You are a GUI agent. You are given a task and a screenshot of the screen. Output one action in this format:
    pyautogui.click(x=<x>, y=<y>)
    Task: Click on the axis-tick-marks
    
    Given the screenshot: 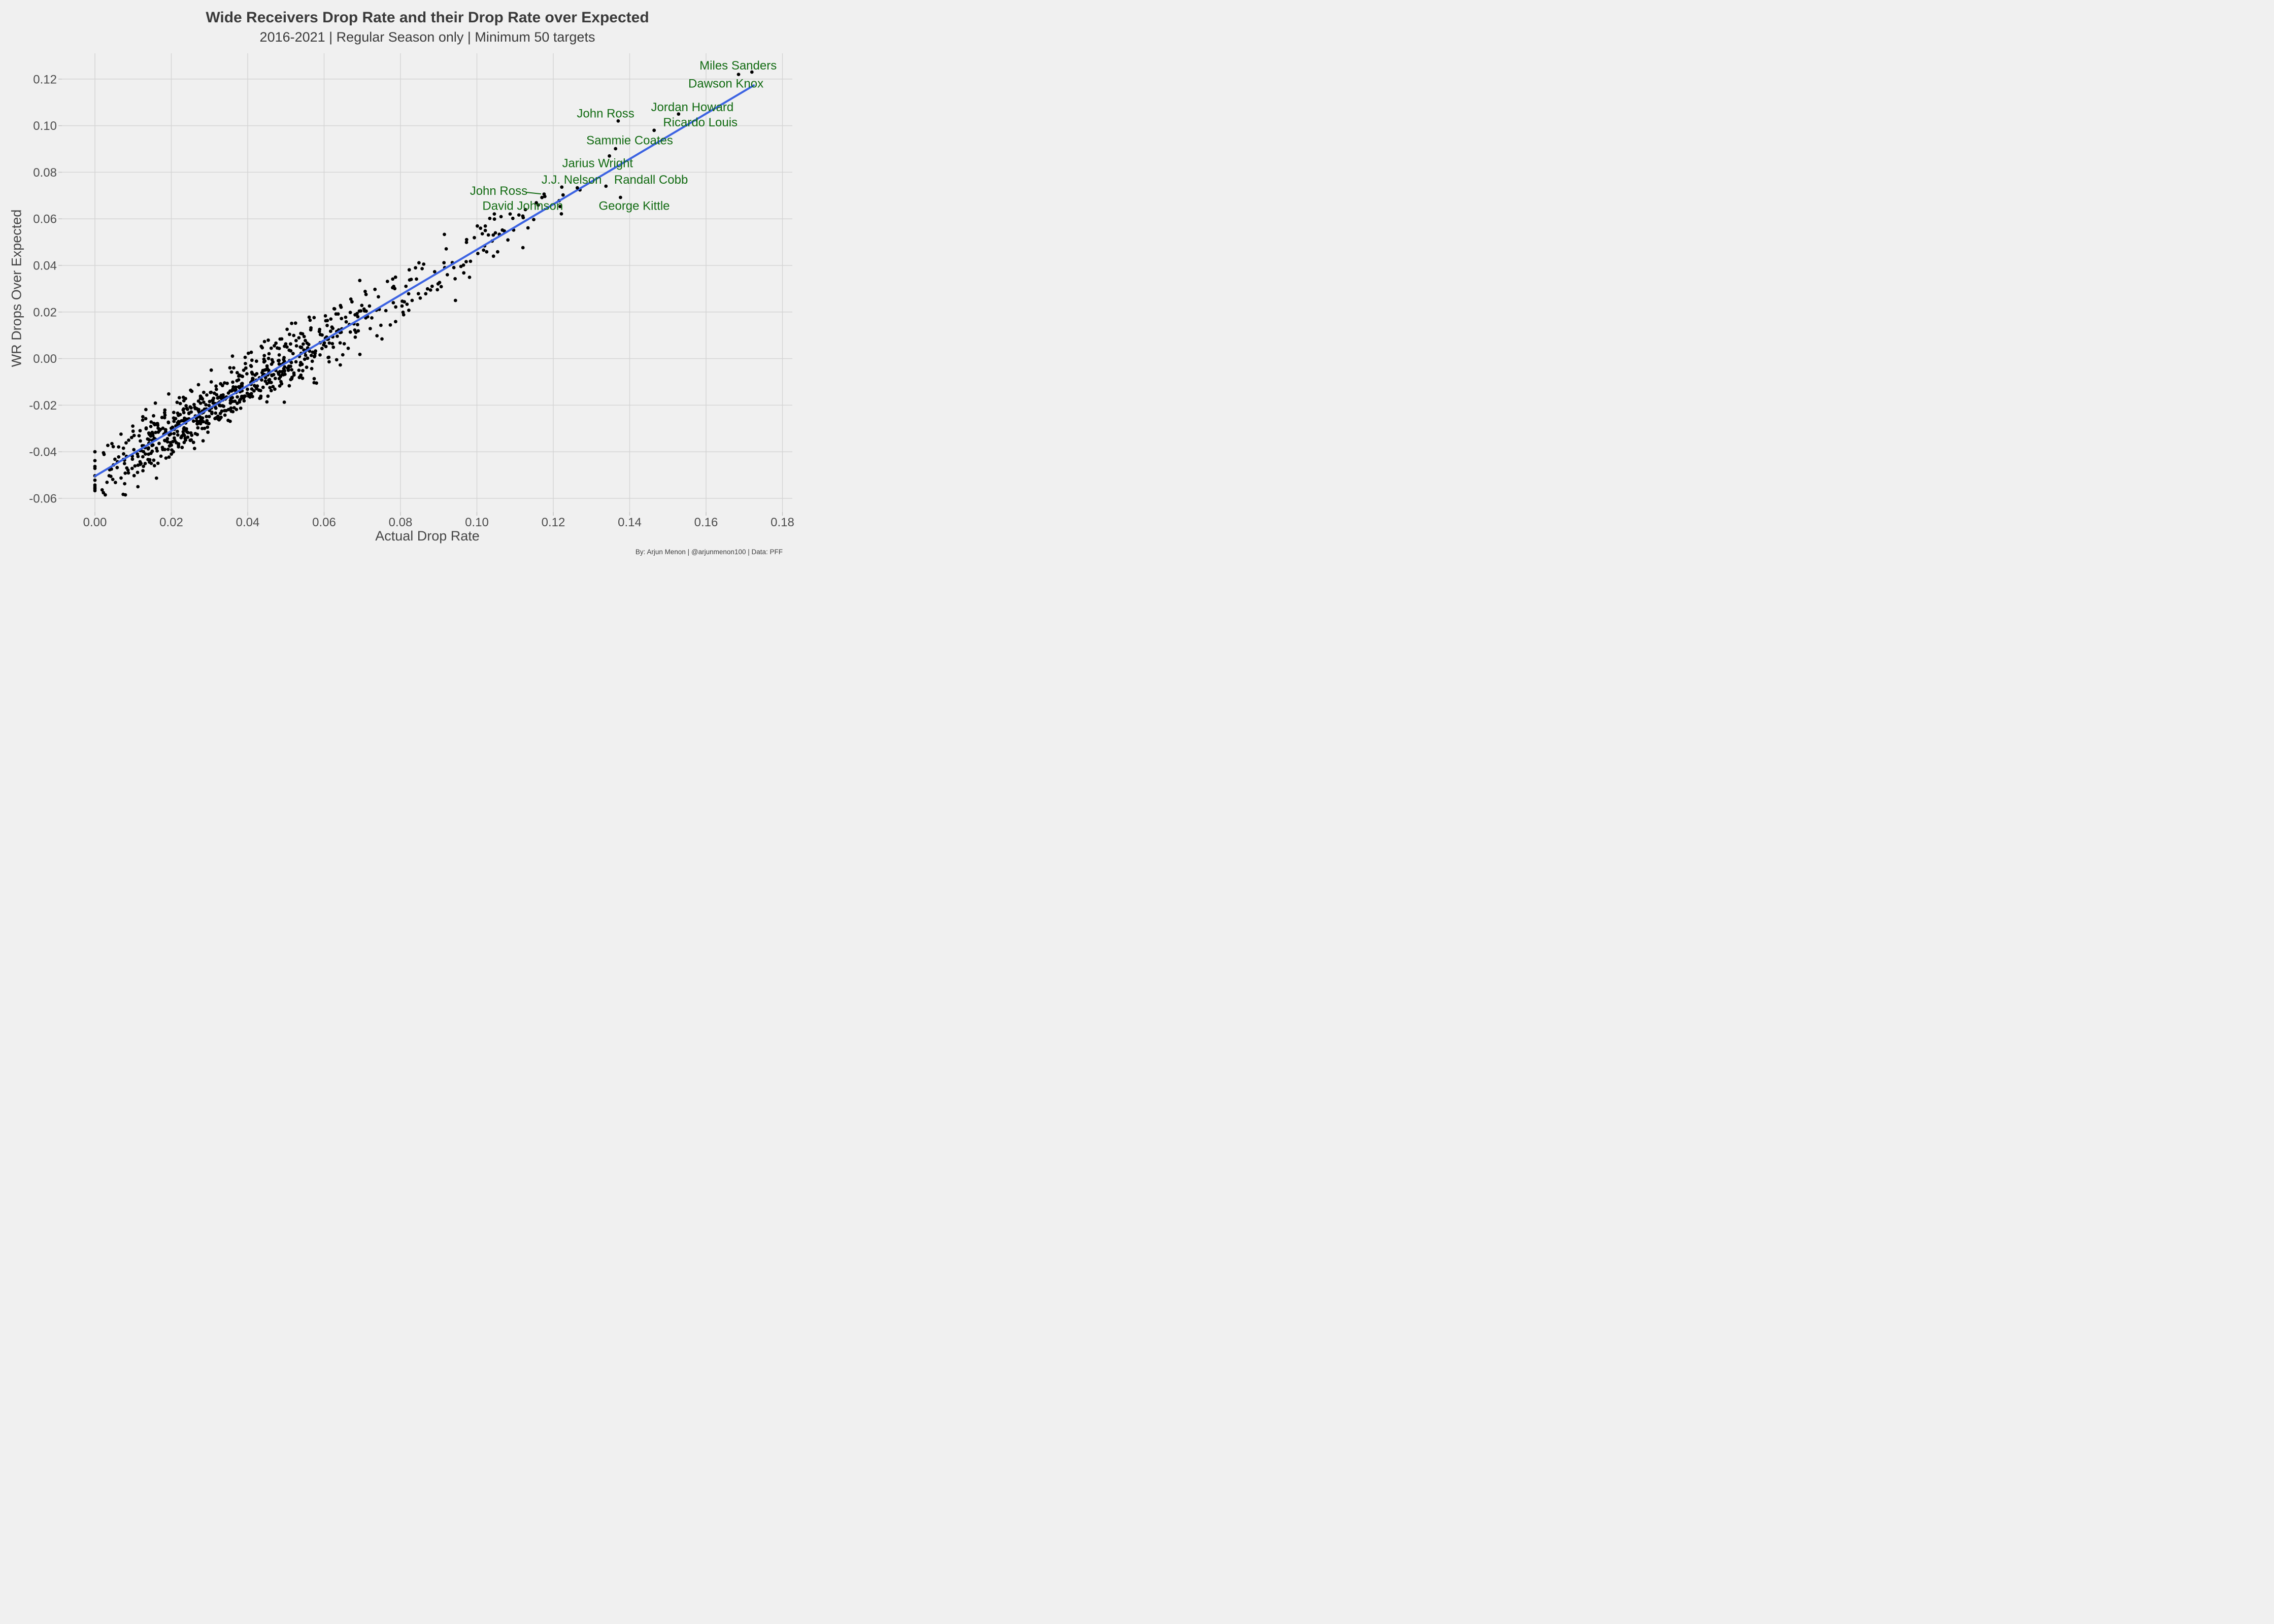 What is the action you would take?
    pyautogui.click(x=421, y=297)
    